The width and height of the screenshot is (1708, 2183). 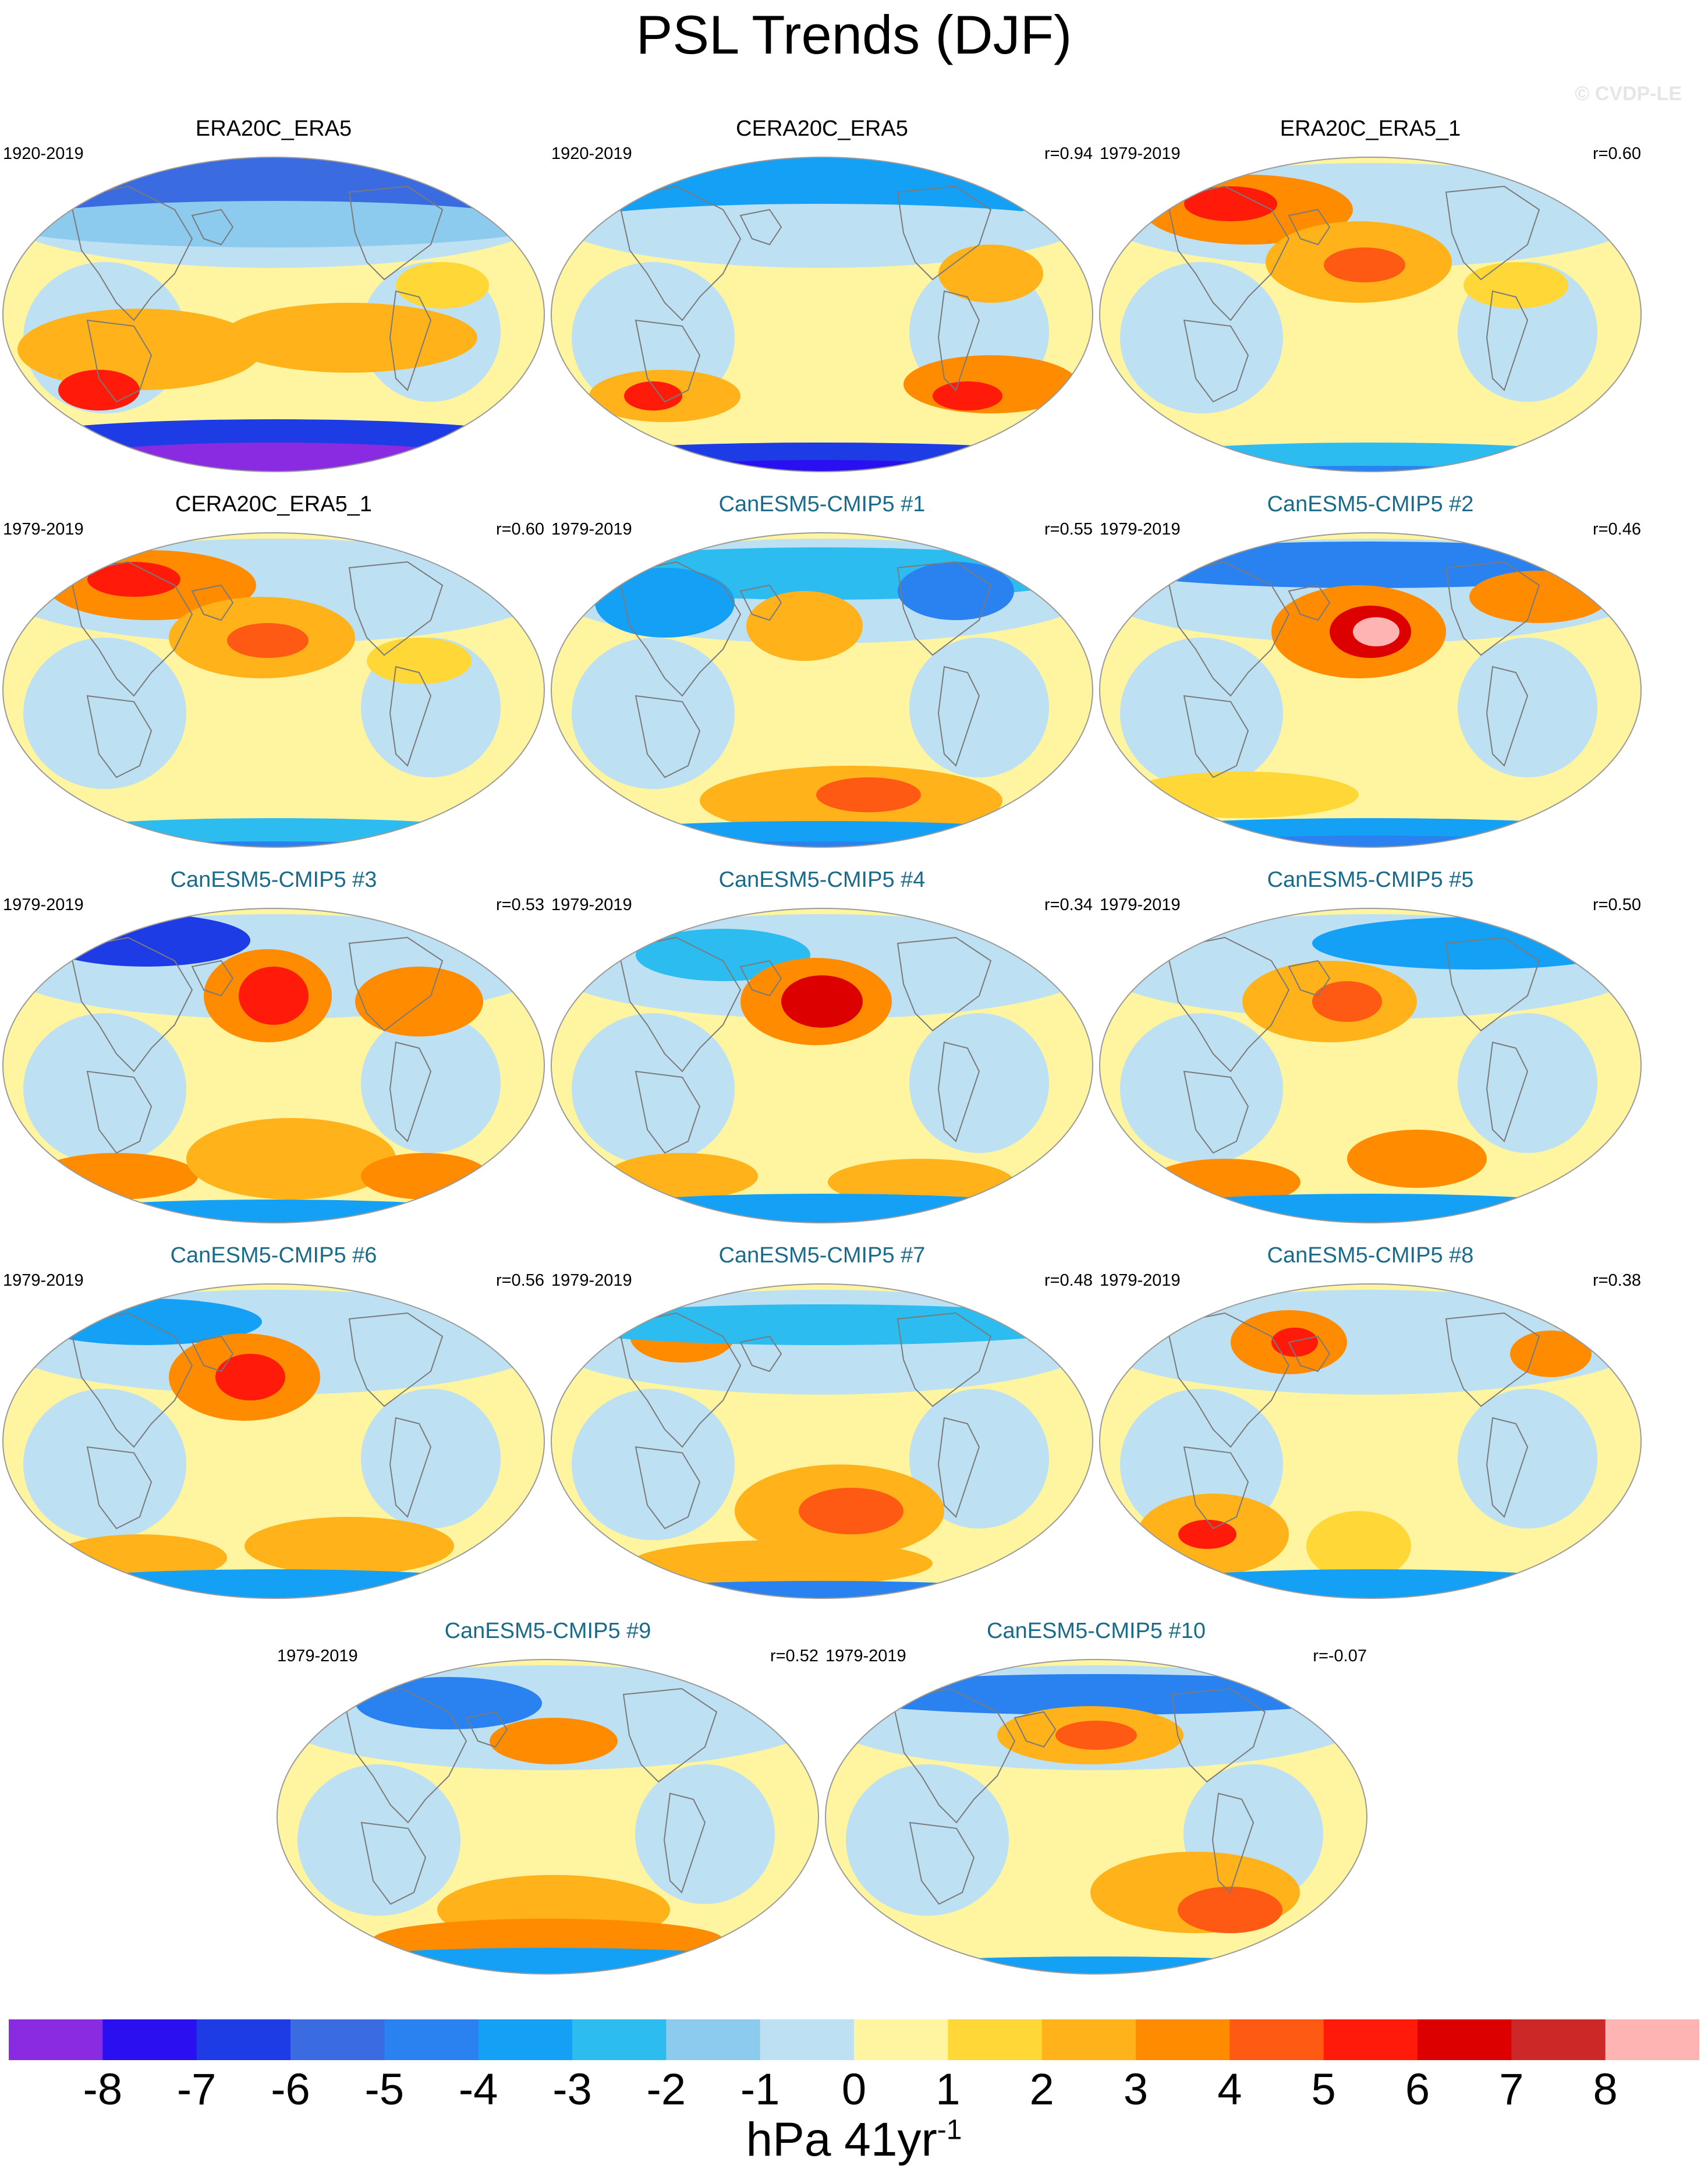 What do you see at coordinates (949, 2130) in the screenshot?
I see `units-exponent: -1` at bounding box center [949, 2130].